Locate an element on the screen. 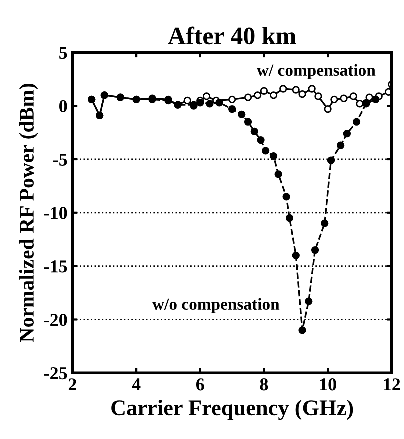 The height and width of the screenshot is (439, 404). y-axis-title: Normalized RF Power (dBm) is located at coordinates (28, 213).